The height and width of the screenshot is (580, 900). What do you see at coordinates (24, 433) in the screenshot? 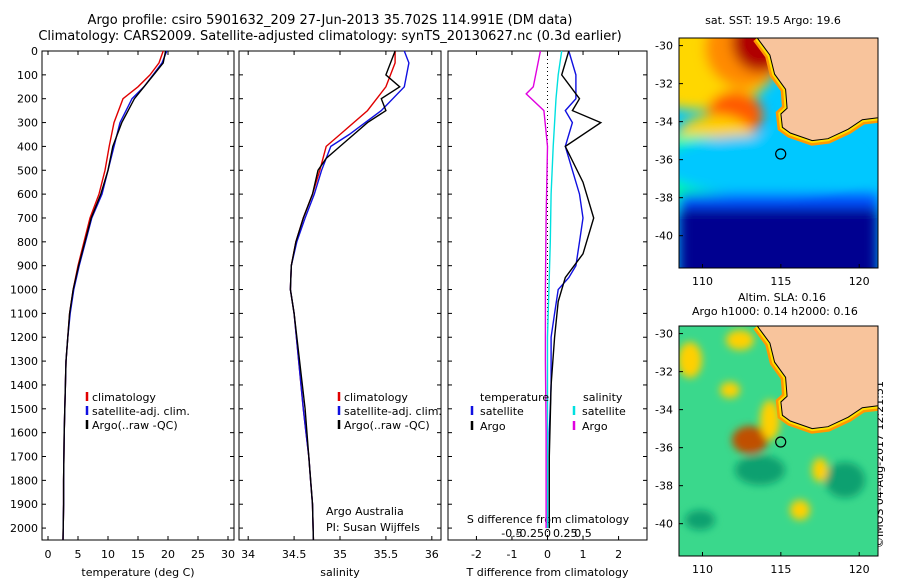
I see `depth-tick-label: 1600` at bounding box center [24, 433].